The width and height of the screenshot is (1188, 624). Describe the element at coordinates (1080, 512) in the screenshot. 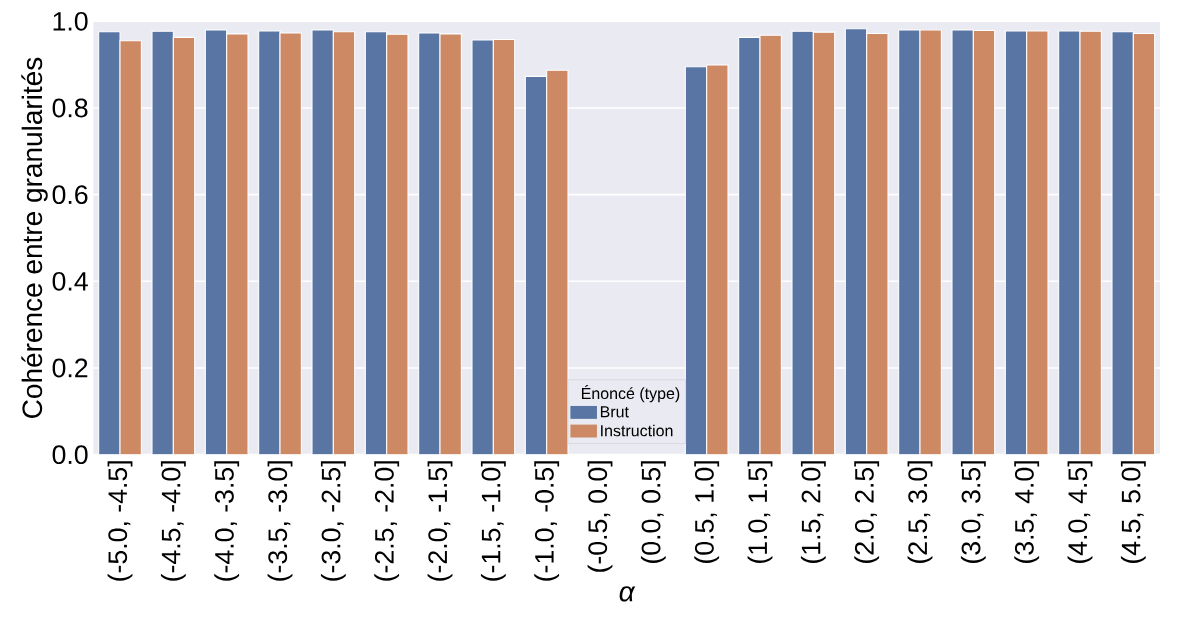

I see `x-tick-label: (4.0, 4.5]` at that location.